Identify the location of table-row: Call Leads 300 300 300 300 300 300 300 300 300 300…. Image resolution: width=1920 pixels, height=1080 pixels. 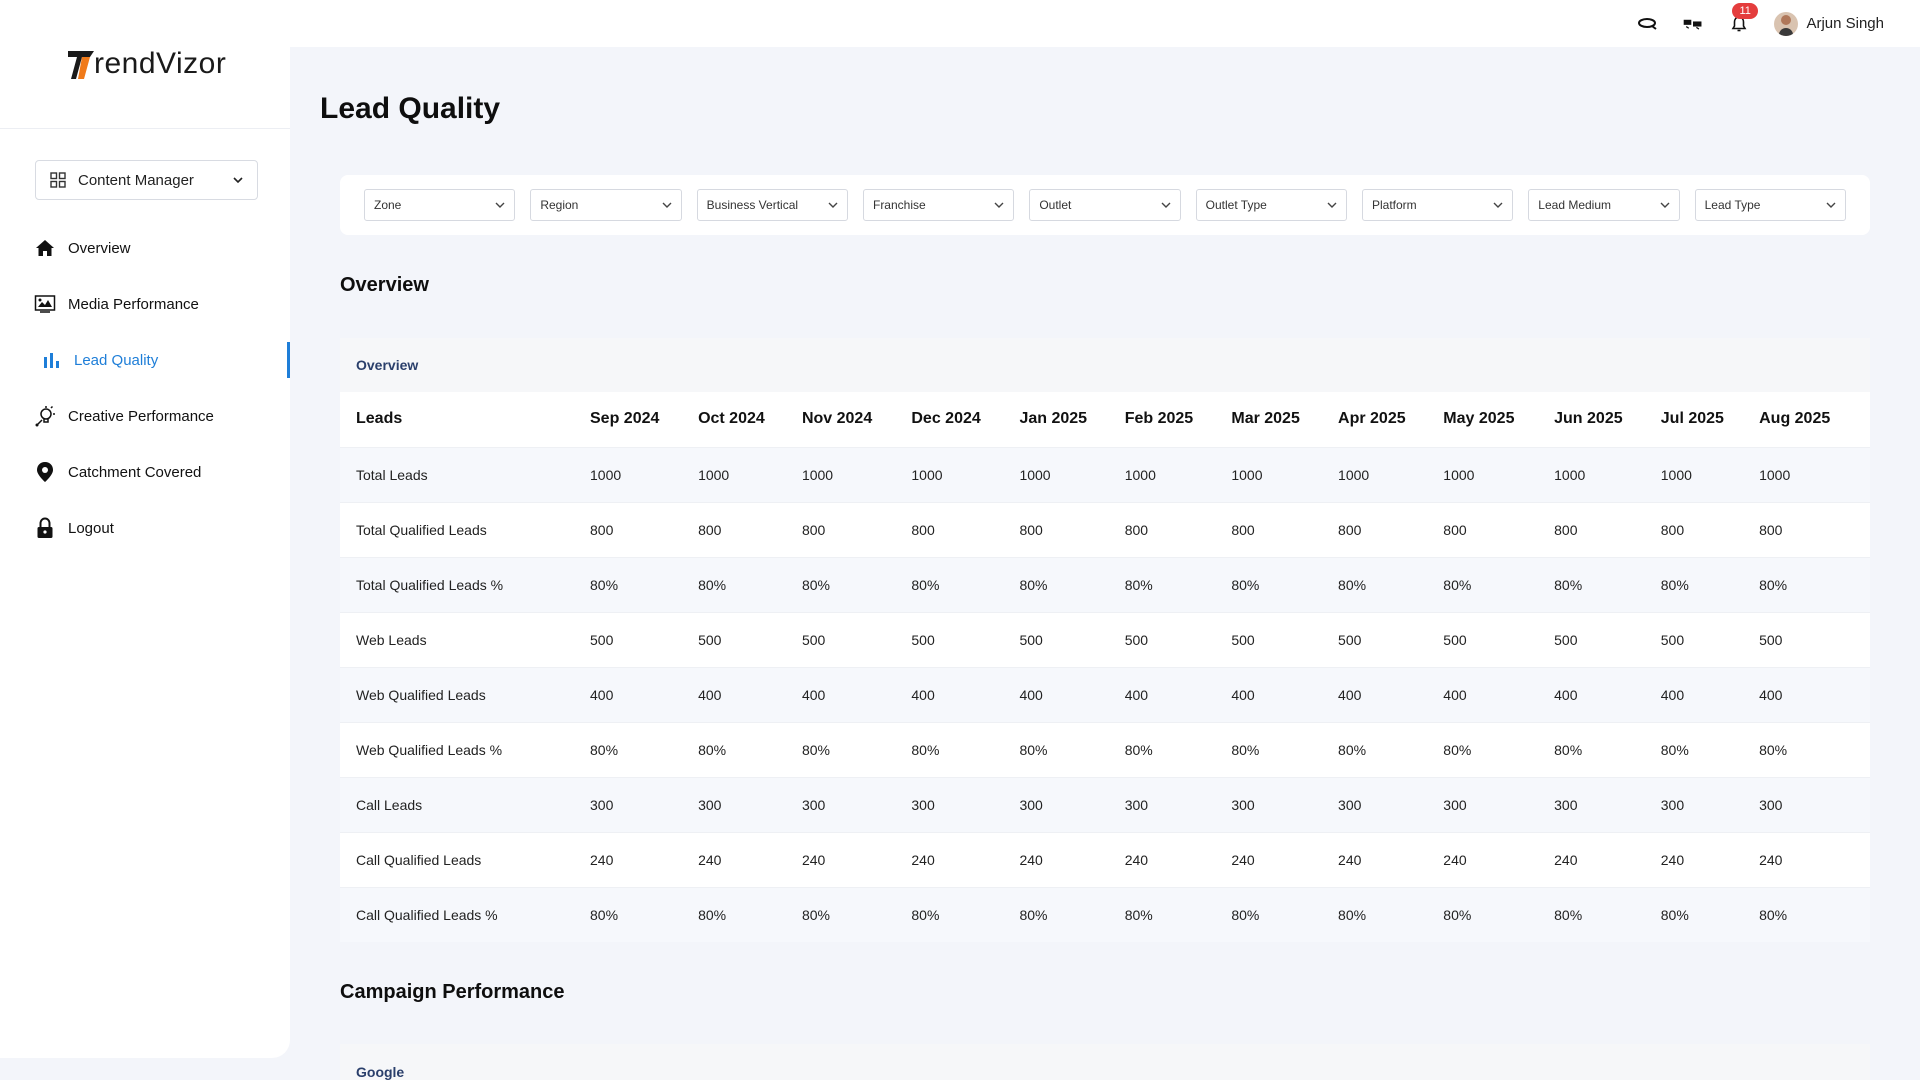
(1105, 804).